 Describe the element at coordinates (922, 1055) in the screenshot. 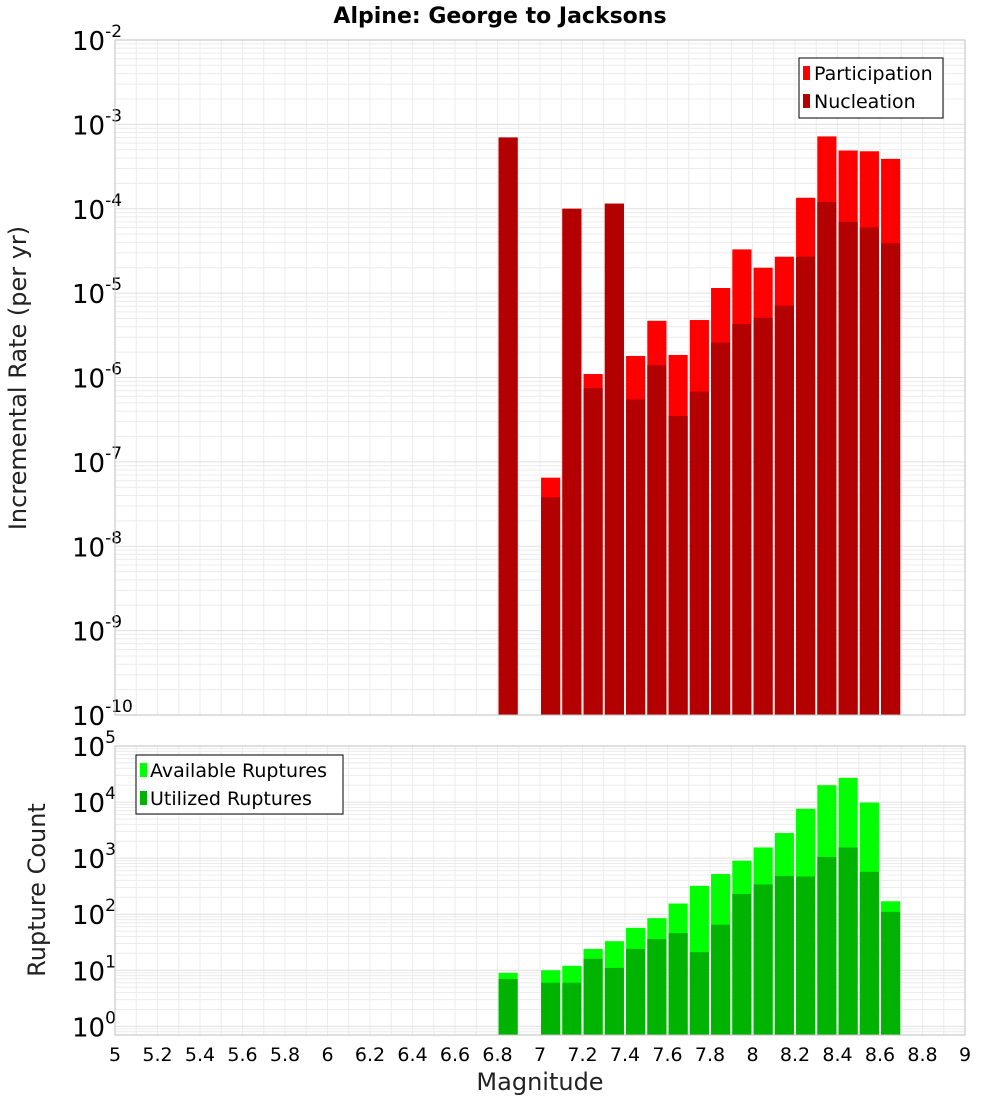

I see `x-tick-label: 8.8` at that location.